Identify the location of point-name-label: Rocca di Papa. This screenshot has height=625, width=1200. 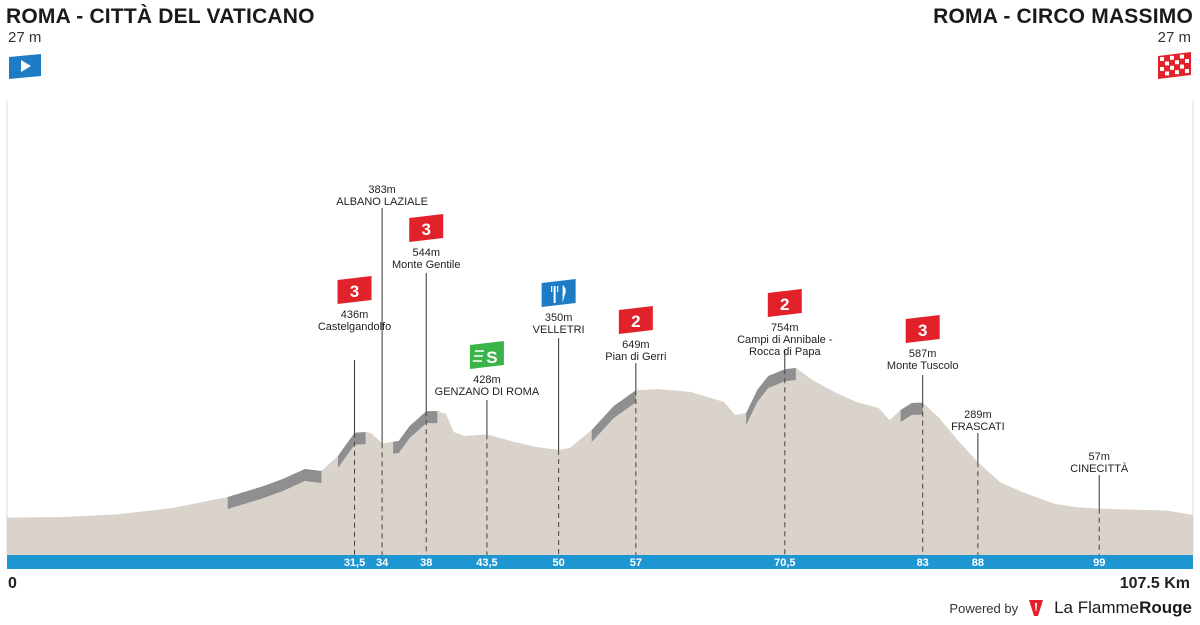
(785, 352).